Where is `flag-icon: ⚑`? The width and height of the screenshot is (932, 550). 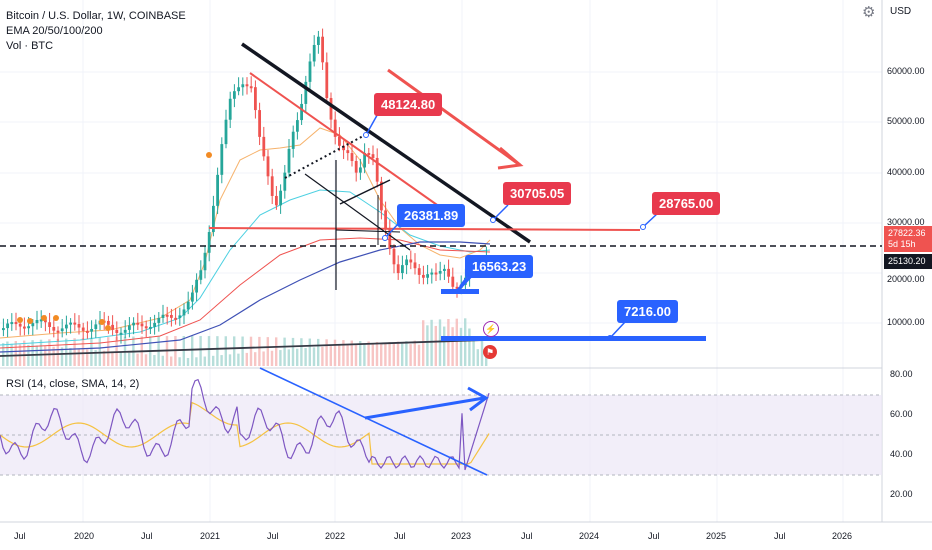
flag-icon: ⚑ is located at coordinates (490, 352).